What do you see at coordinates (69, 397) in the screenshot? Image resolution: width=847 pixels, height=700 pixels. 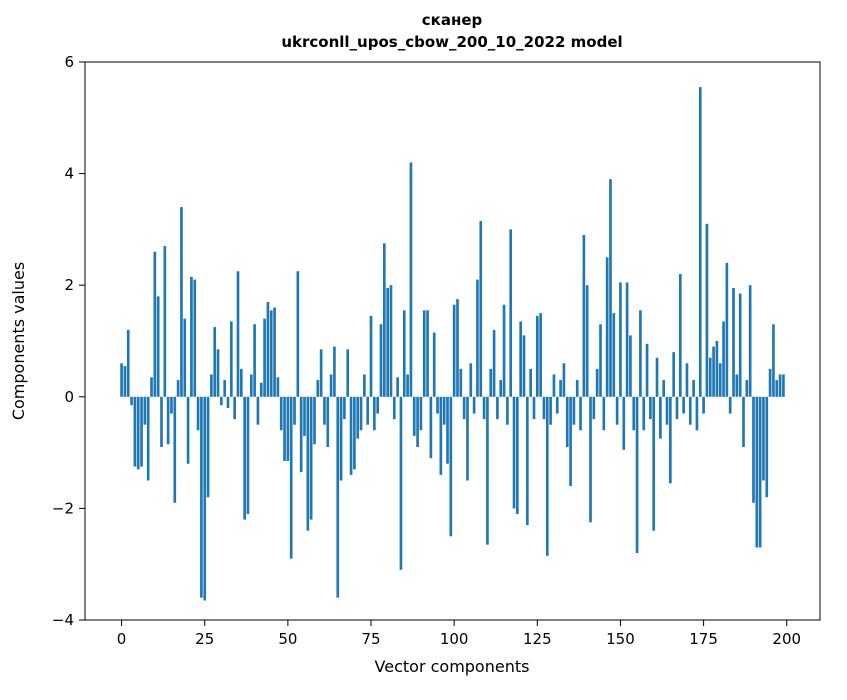 I see `y-tick-label: 0` at bounding box center [69, 397].